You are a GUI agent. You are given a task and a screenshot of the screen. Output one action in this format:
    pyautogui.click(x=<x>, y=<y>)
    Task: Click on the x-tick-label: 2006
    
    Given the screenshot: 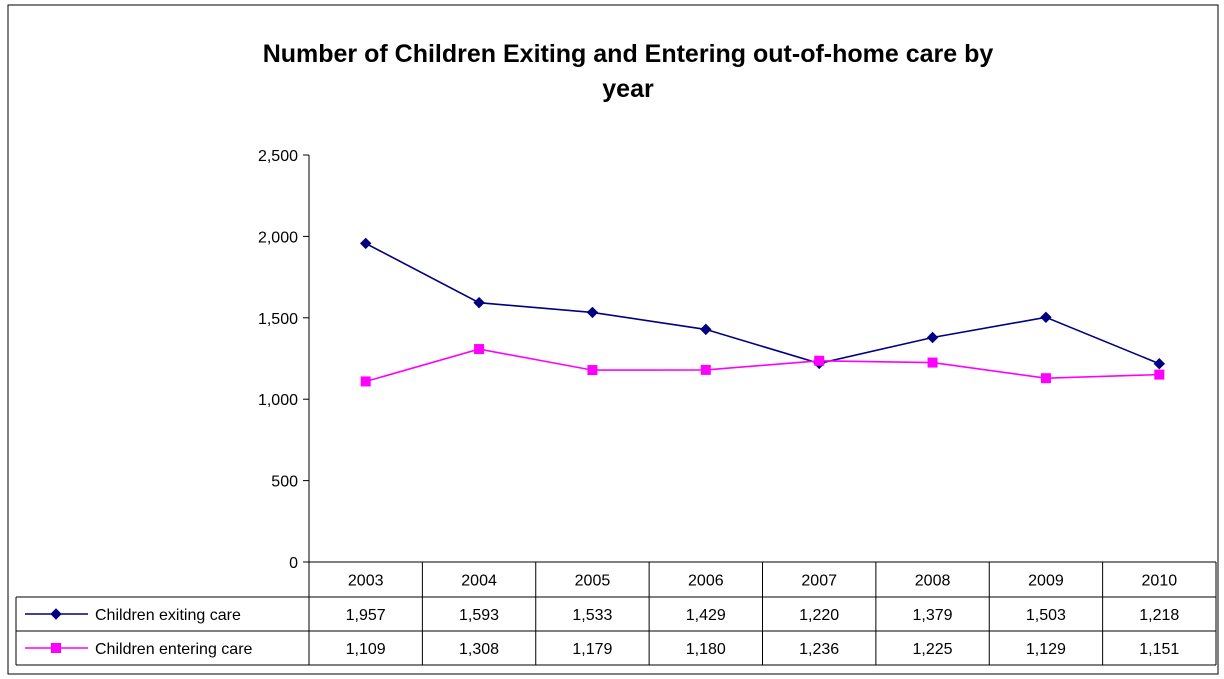 What is the action you would take?
    pyautogui.click(x=706, y=581)
    